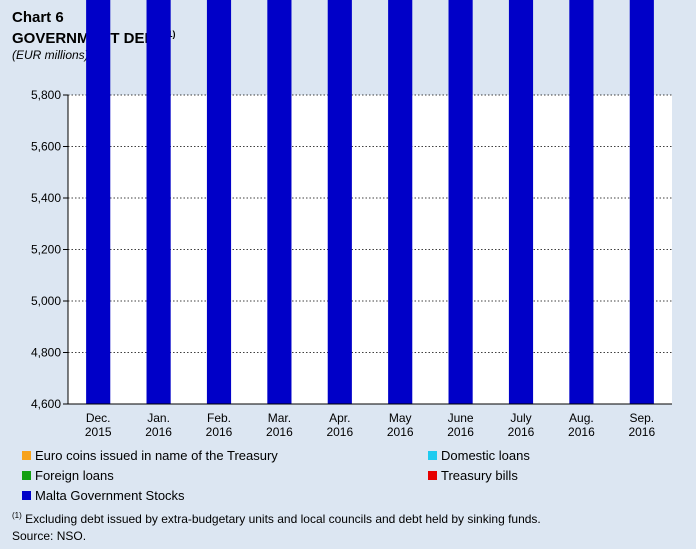  I want to click on x-tick-label-year: 2015, so click(98, 432).